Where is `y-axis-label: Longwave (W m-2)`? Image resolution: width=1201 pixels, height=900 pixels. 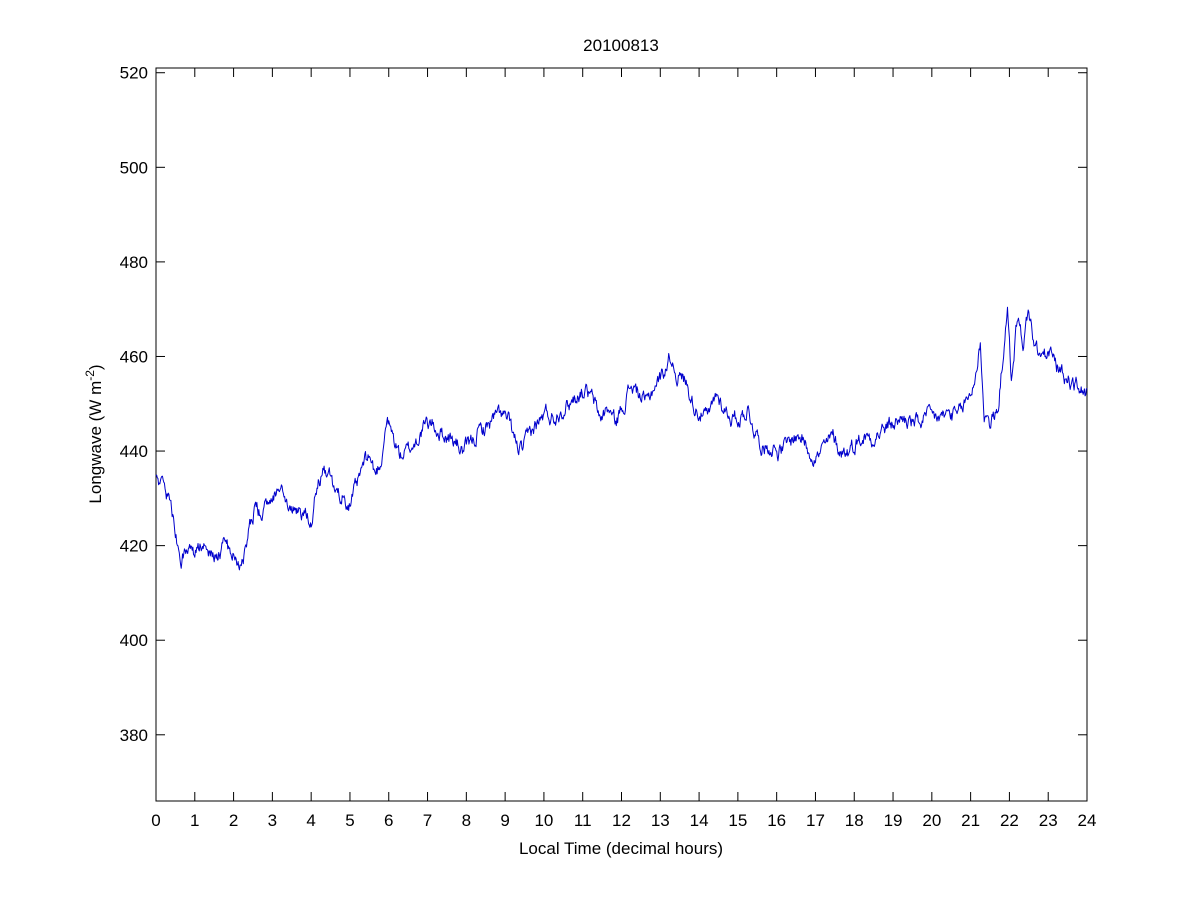 y-axis-label: Longwave (W m-2) is located at coordinates (94, 433).